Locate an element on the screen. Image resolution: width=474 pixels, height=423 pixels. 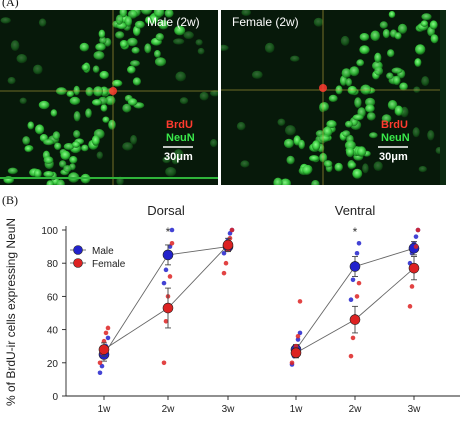
brdu-cell-male is located at coordinates (113, 91).